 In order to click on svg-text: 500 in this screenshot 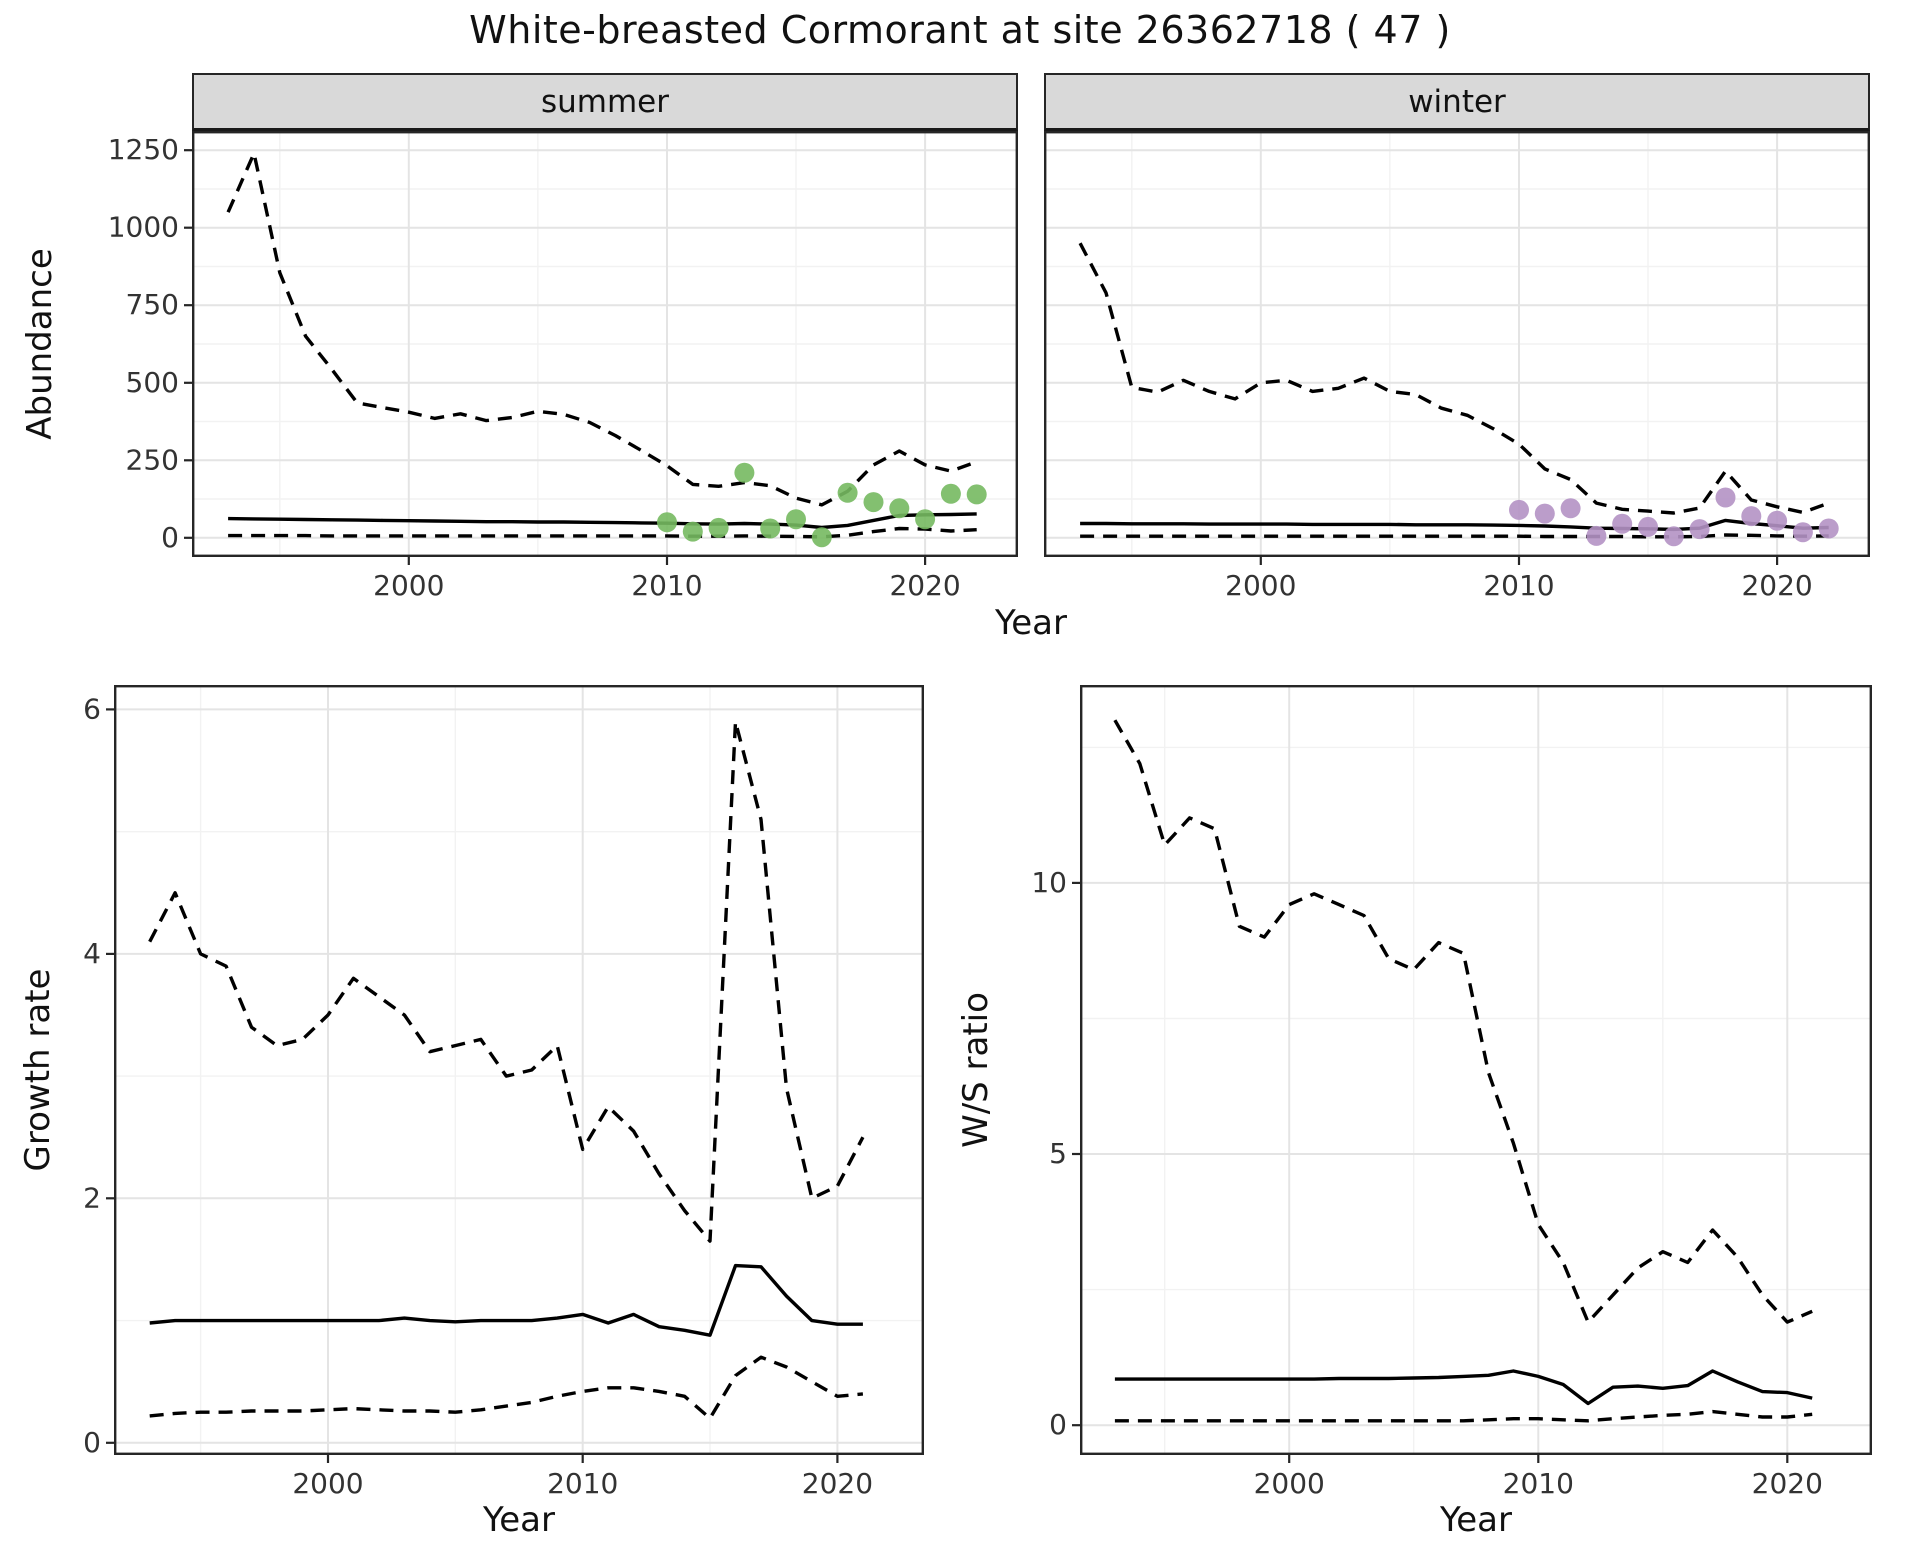, I will do `click(152, 382)`.